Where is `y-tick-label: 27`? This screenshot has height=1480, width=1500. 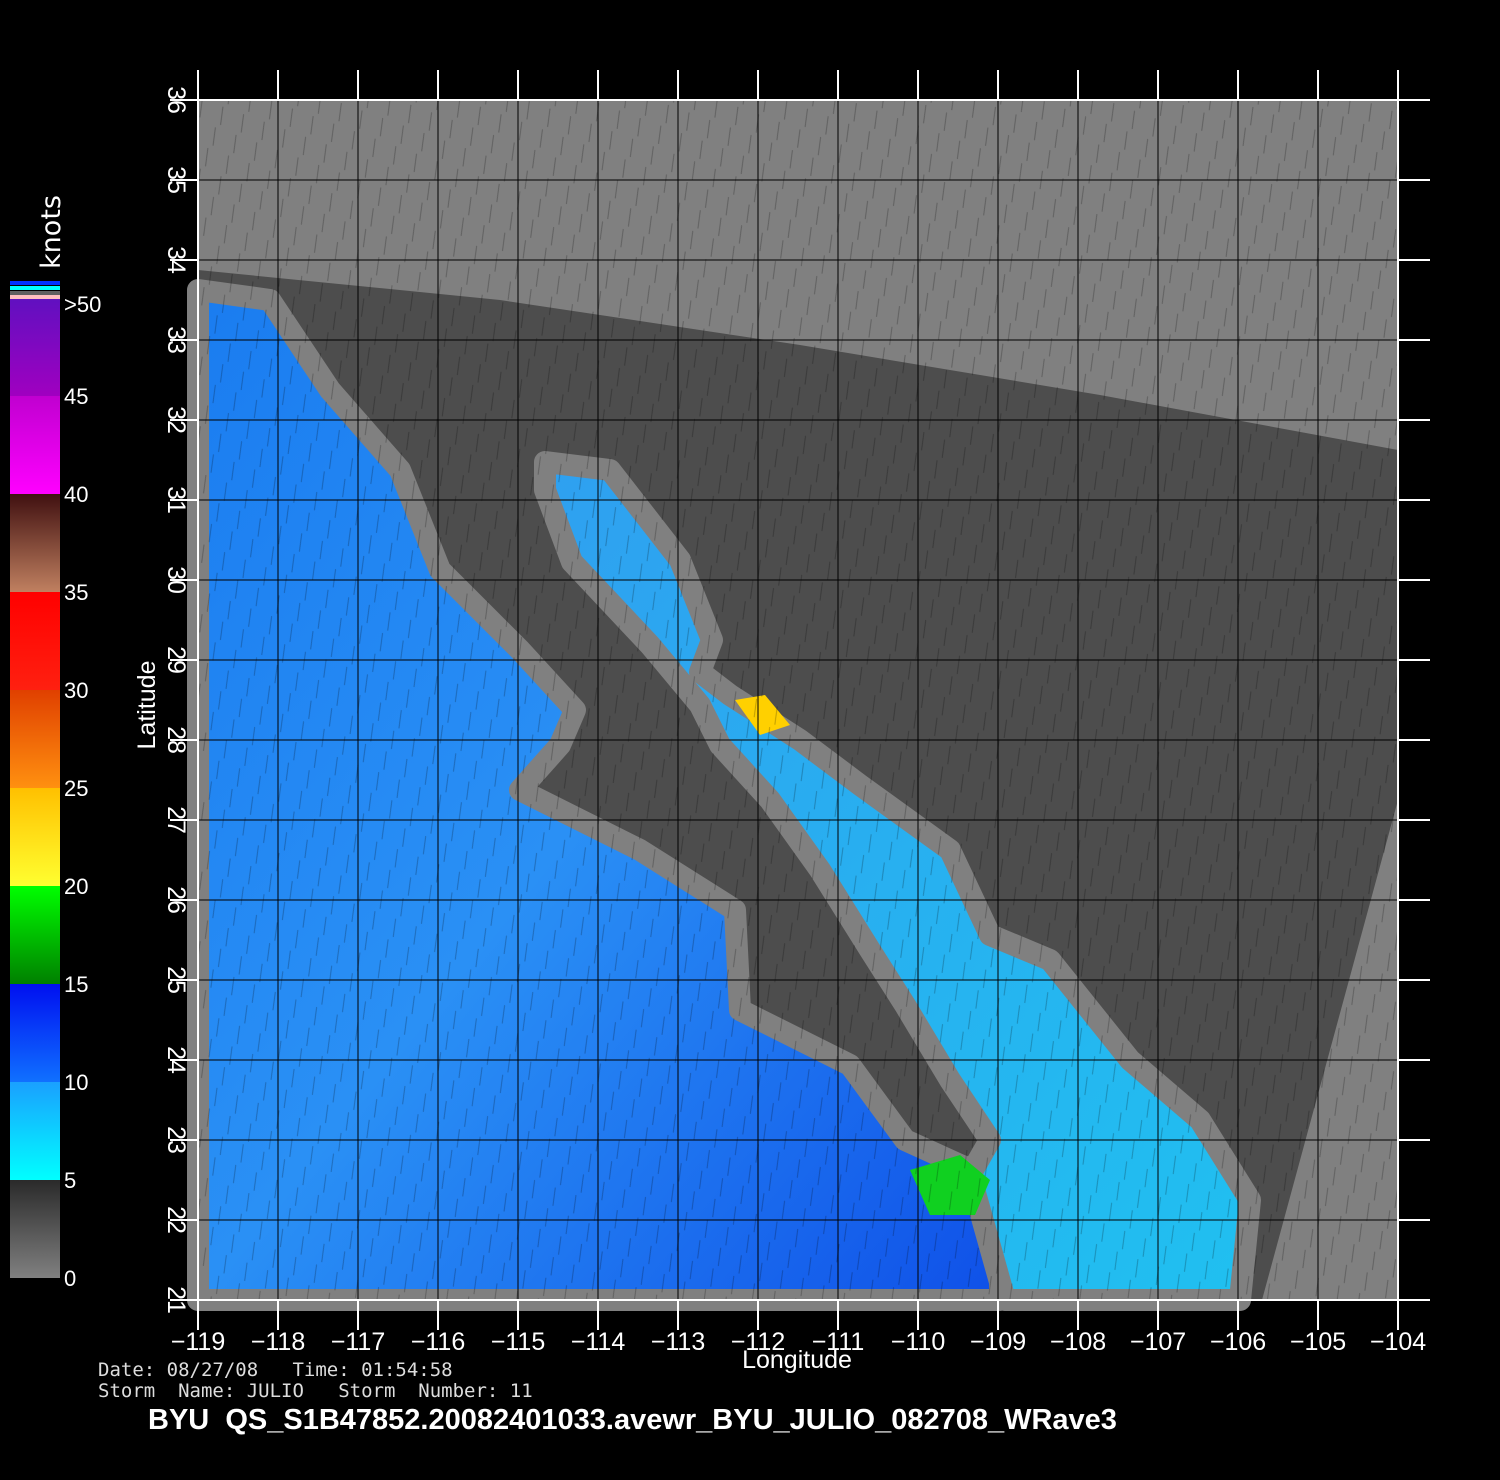 y-tick-label: 27 is located at coordinates (176, 820).